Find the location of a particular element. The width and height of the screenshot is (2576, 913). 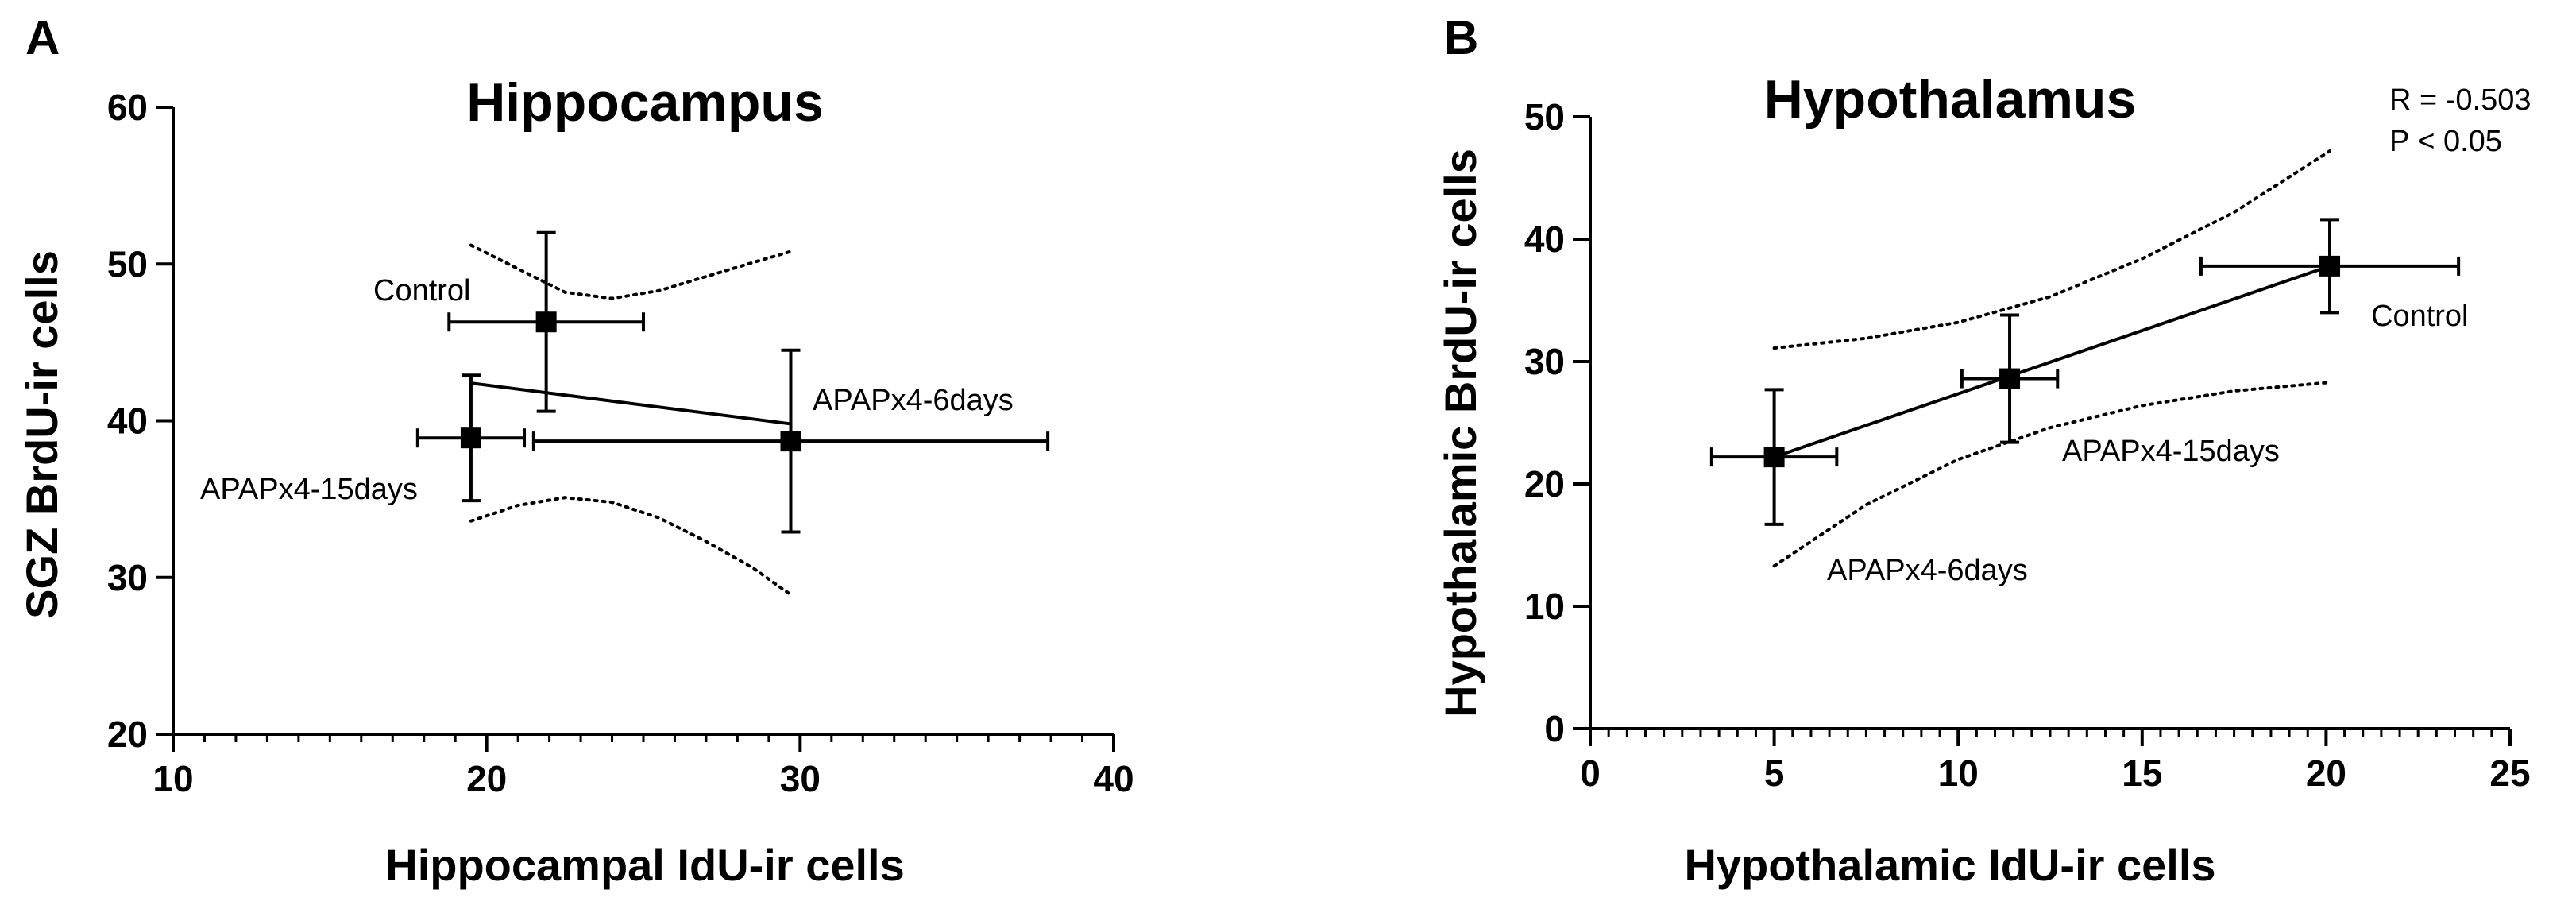

point-label-apapx4-6days-a: APAPx4-6days is located at coordinates (913, 400).